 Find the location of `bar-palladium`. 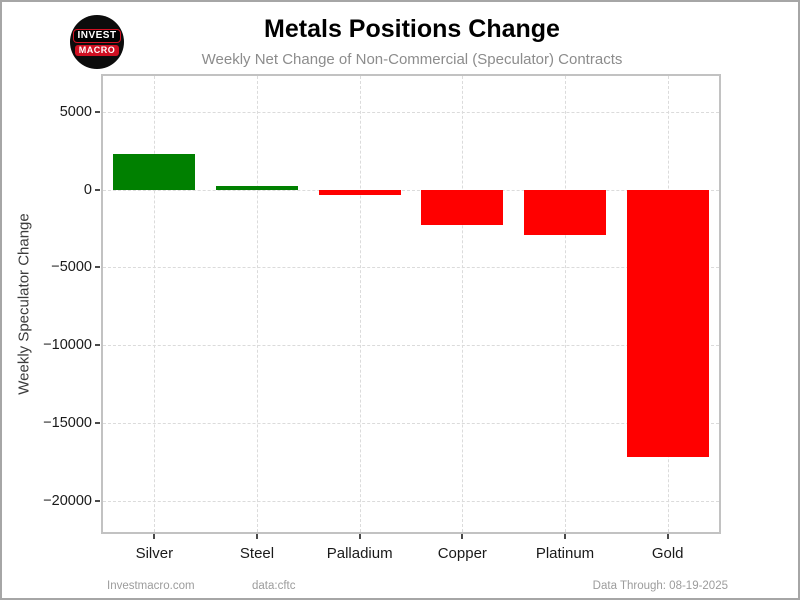

bar-palladium is located at coordinates (359, 192).